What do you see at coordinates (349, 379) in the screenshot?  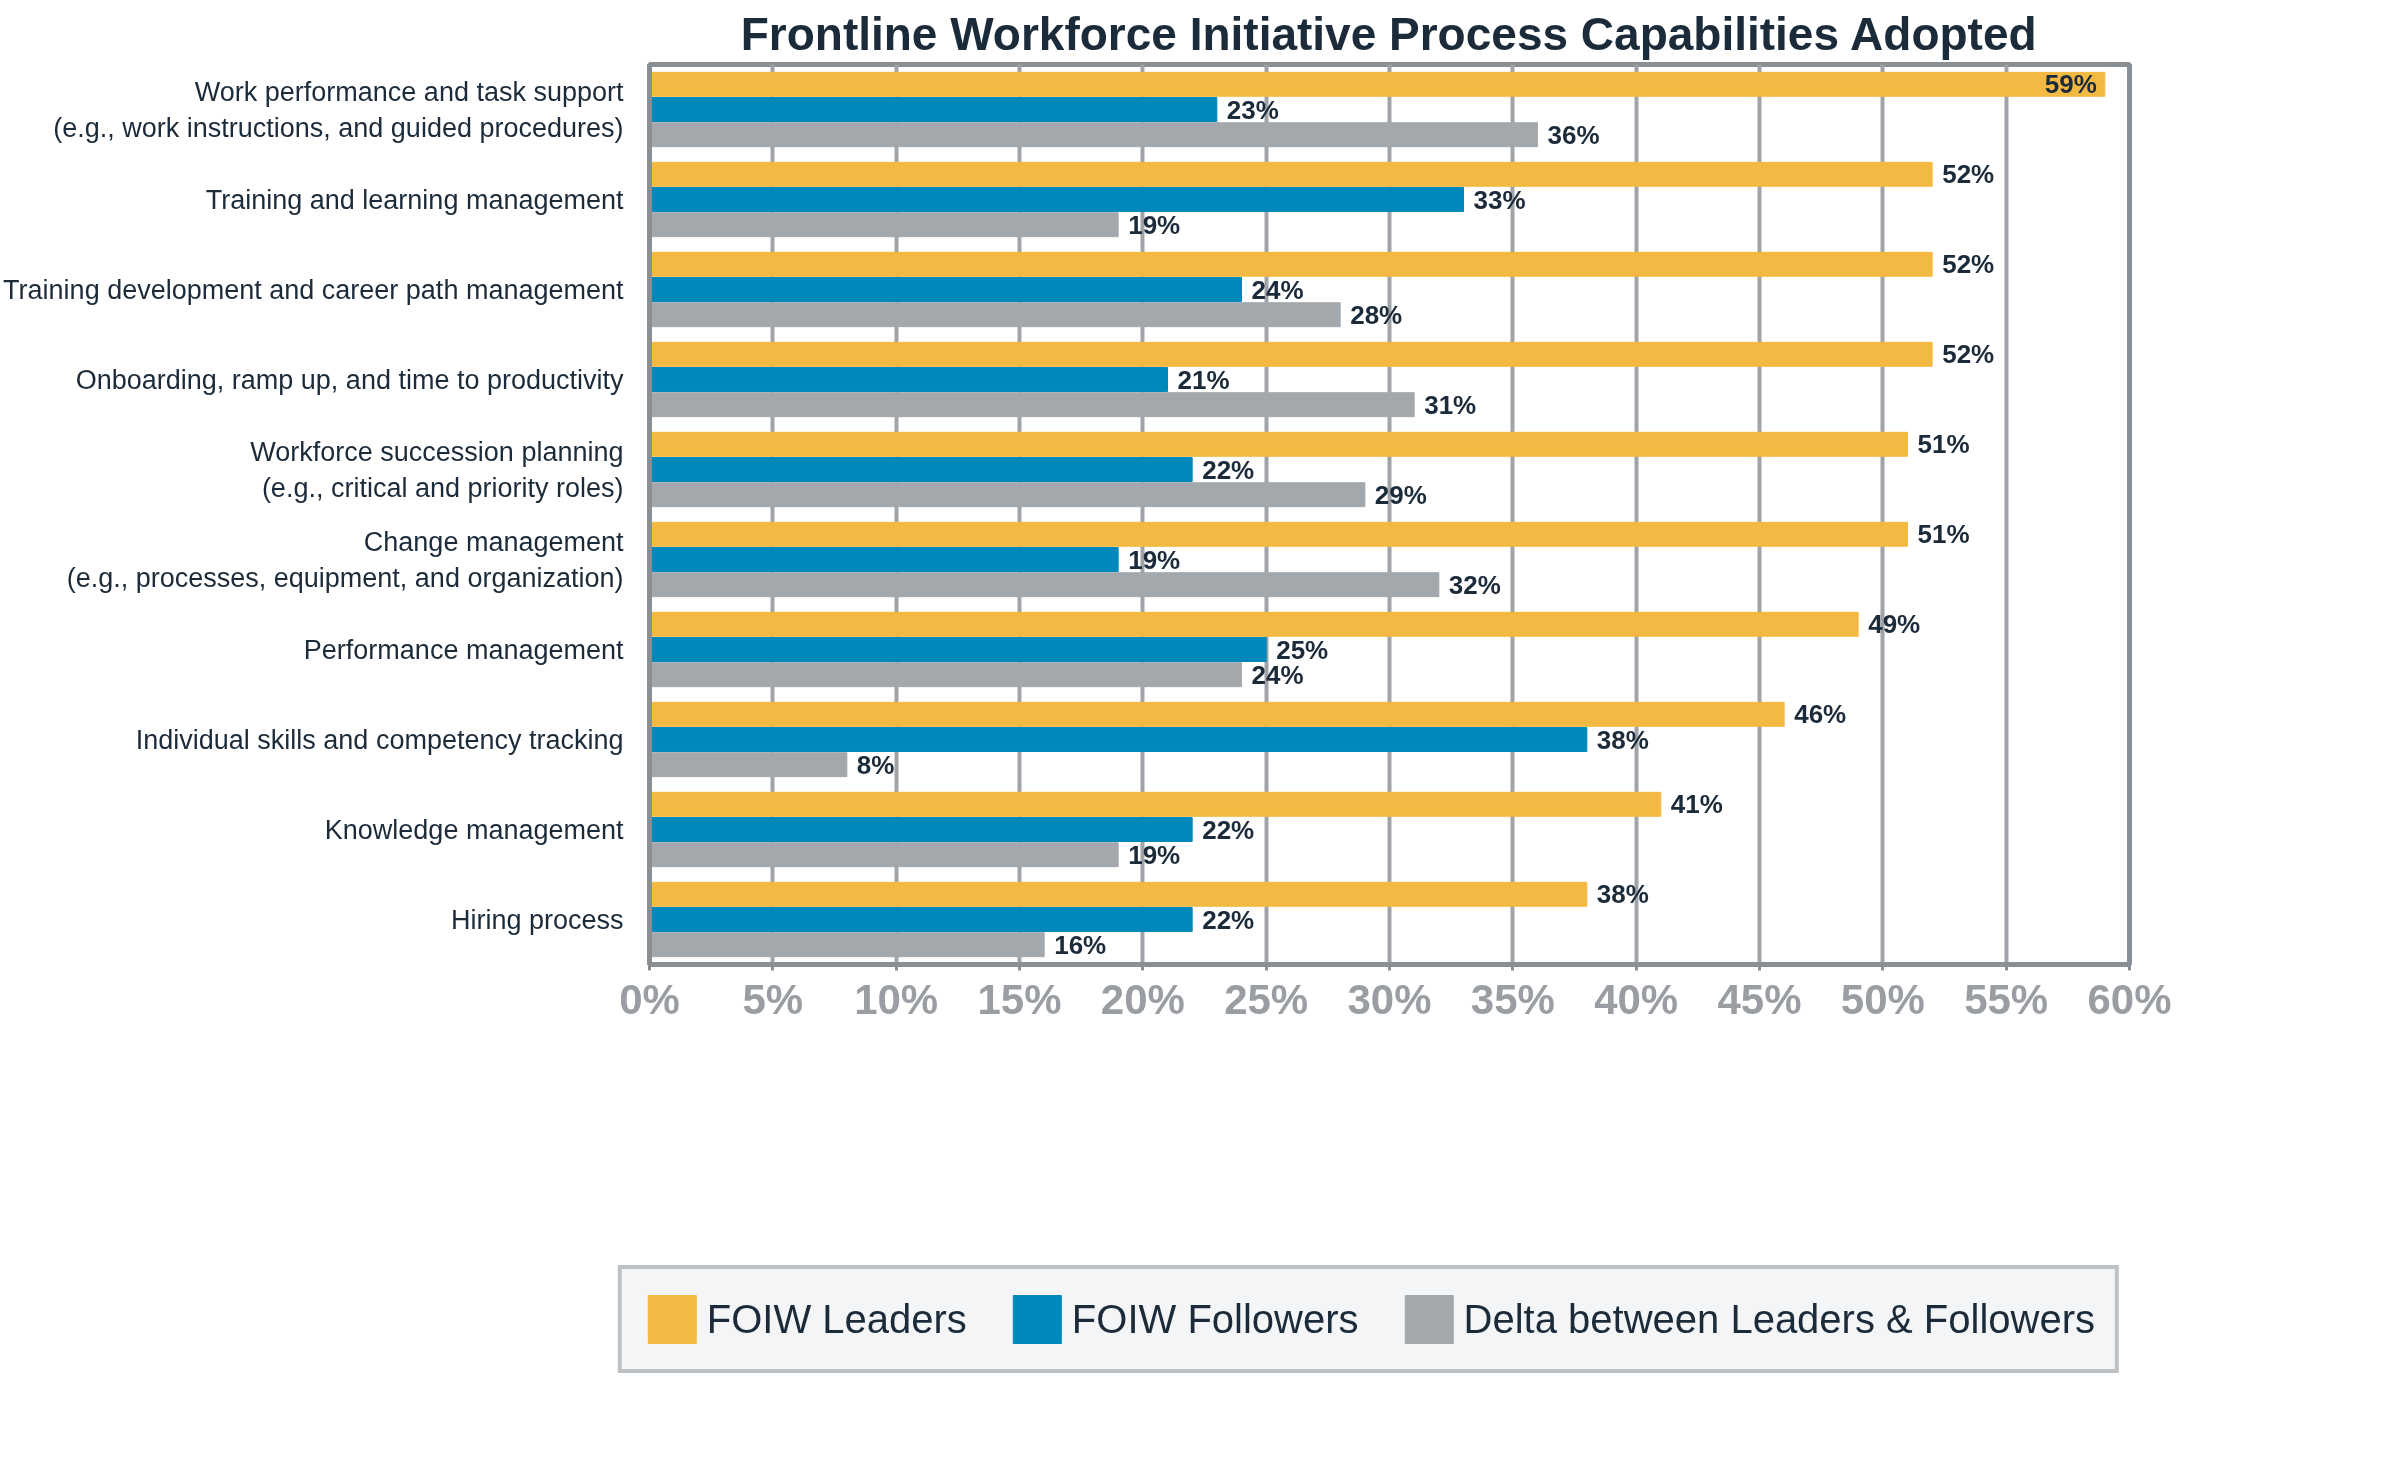 I see `y-tick-label: Onboarding, ramp up, and time to productivity` at bounding box center [349, 379].